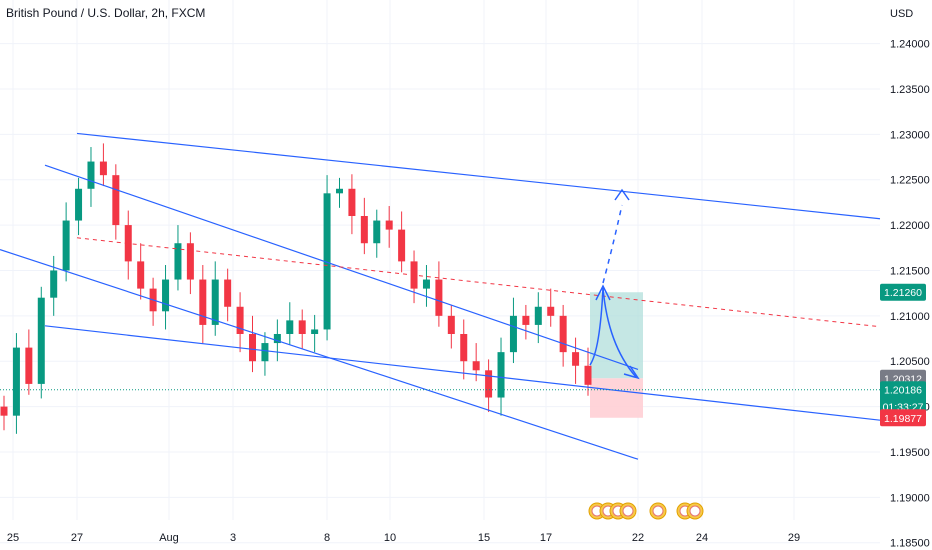 The width and height of the screenshot is (932, 550). What do you see at coordinates (794, 538) in the screenshot?
I see `x-tick-label: 29` at bounding box center [794, 538].